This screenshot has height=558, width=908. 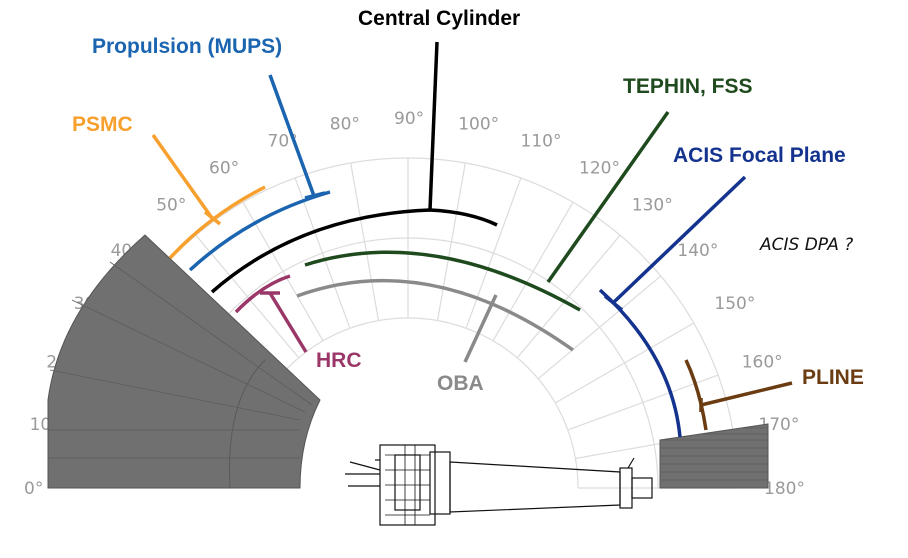 I want to click on hrc-leader, so click(x=288, y=322).